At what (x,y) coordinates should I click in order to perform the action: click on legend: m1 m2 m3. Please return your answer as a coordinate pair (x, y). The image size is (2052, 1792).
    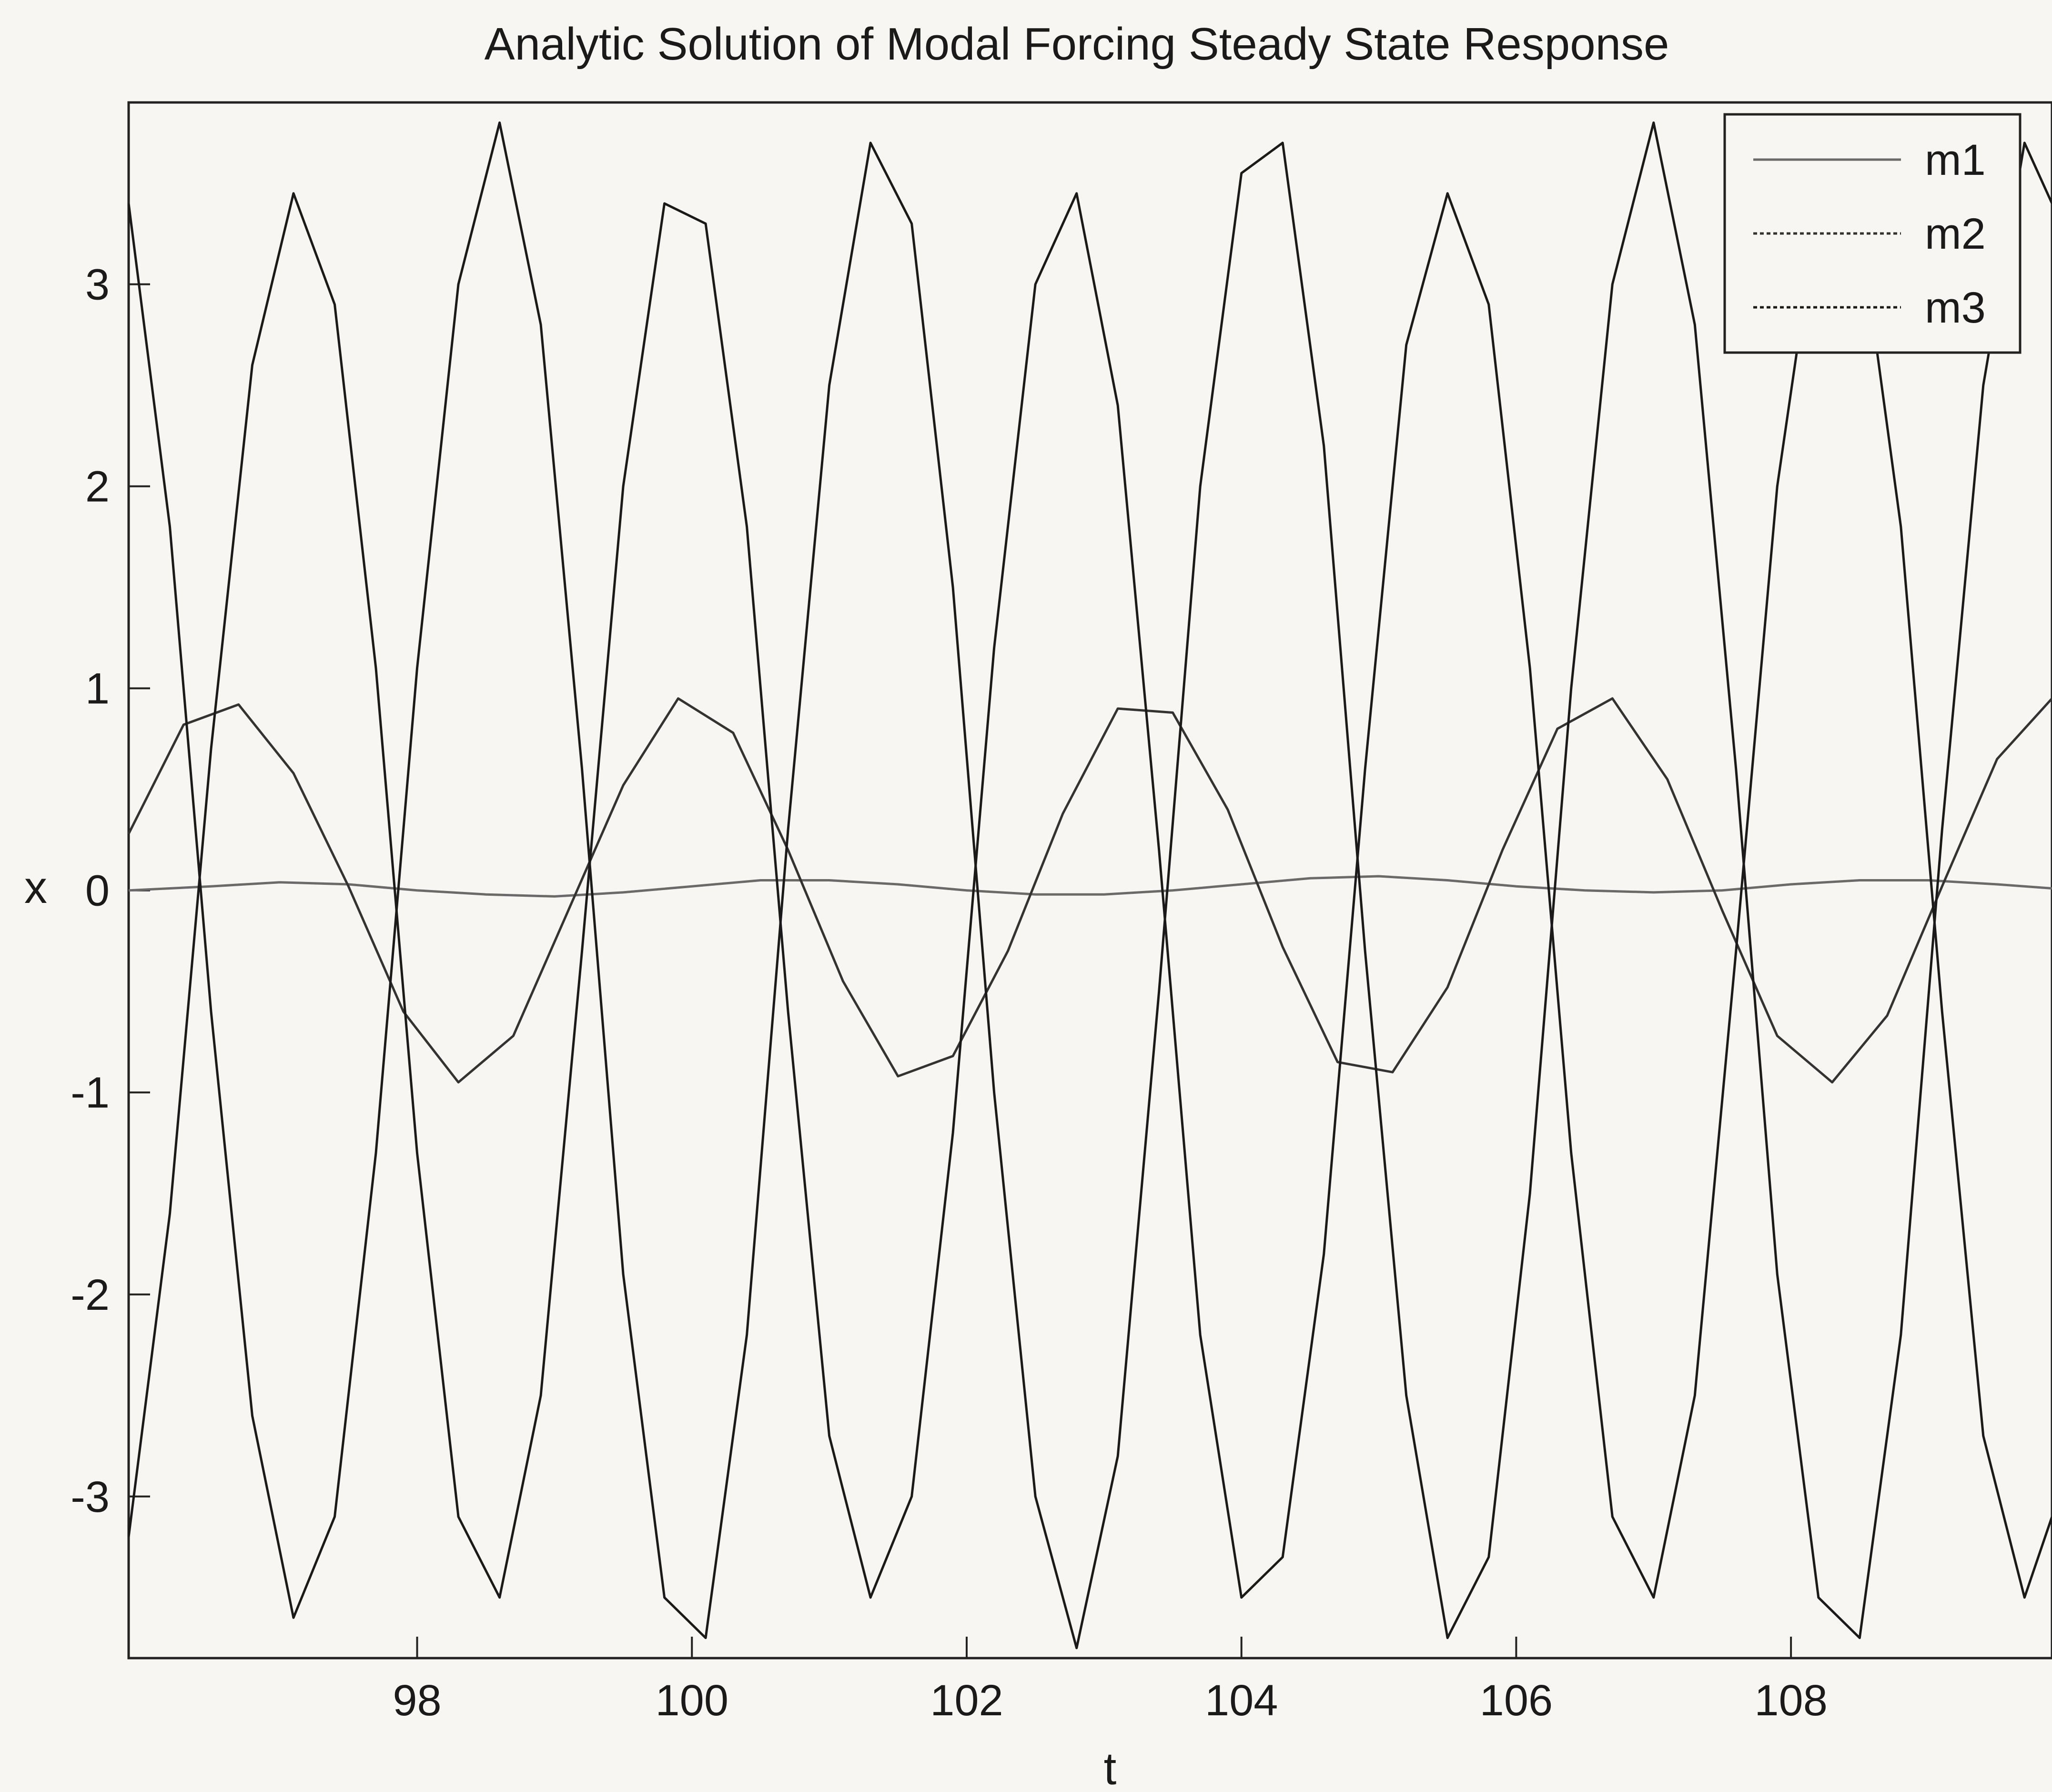
    Looking at the image, I should click on (1872, 233).